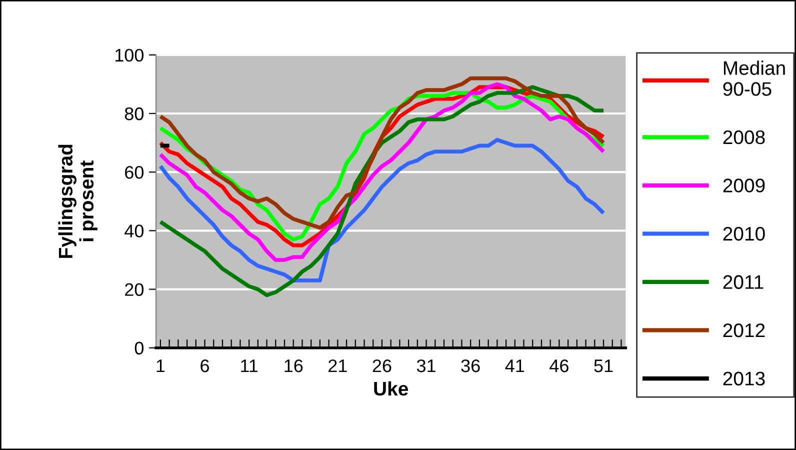 The height and width of the screenshot is (450, 796). Describe the element at coordinates (514, 366) in the screenshot. I see `x-tick-label: 41` at that location.